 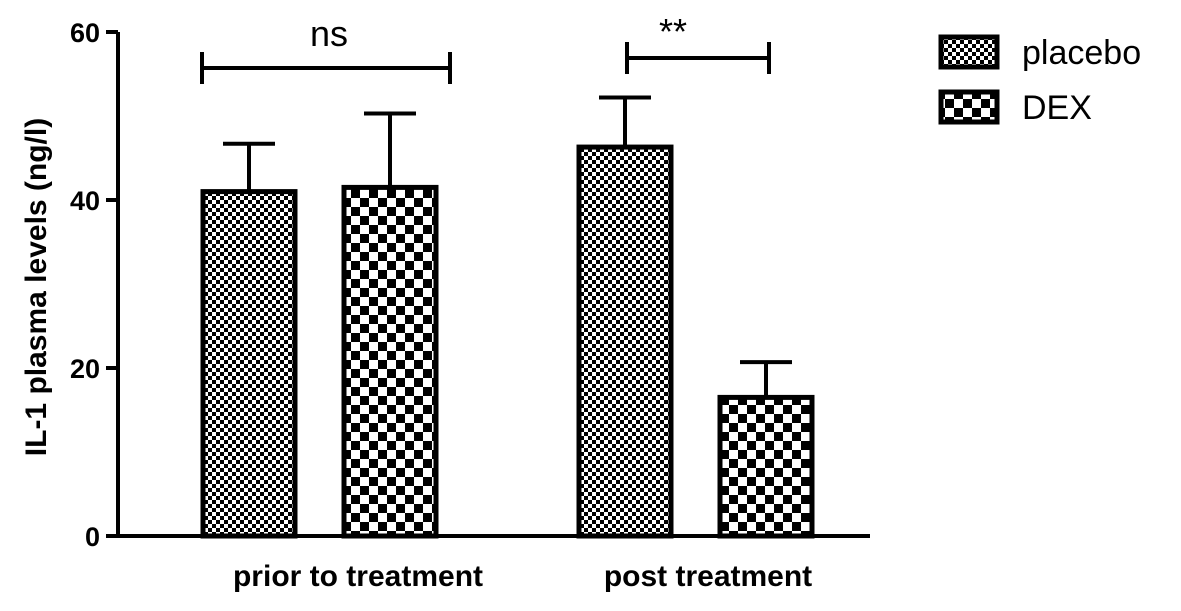 I want to click on significance-label: **, so click(x=673, y=31).